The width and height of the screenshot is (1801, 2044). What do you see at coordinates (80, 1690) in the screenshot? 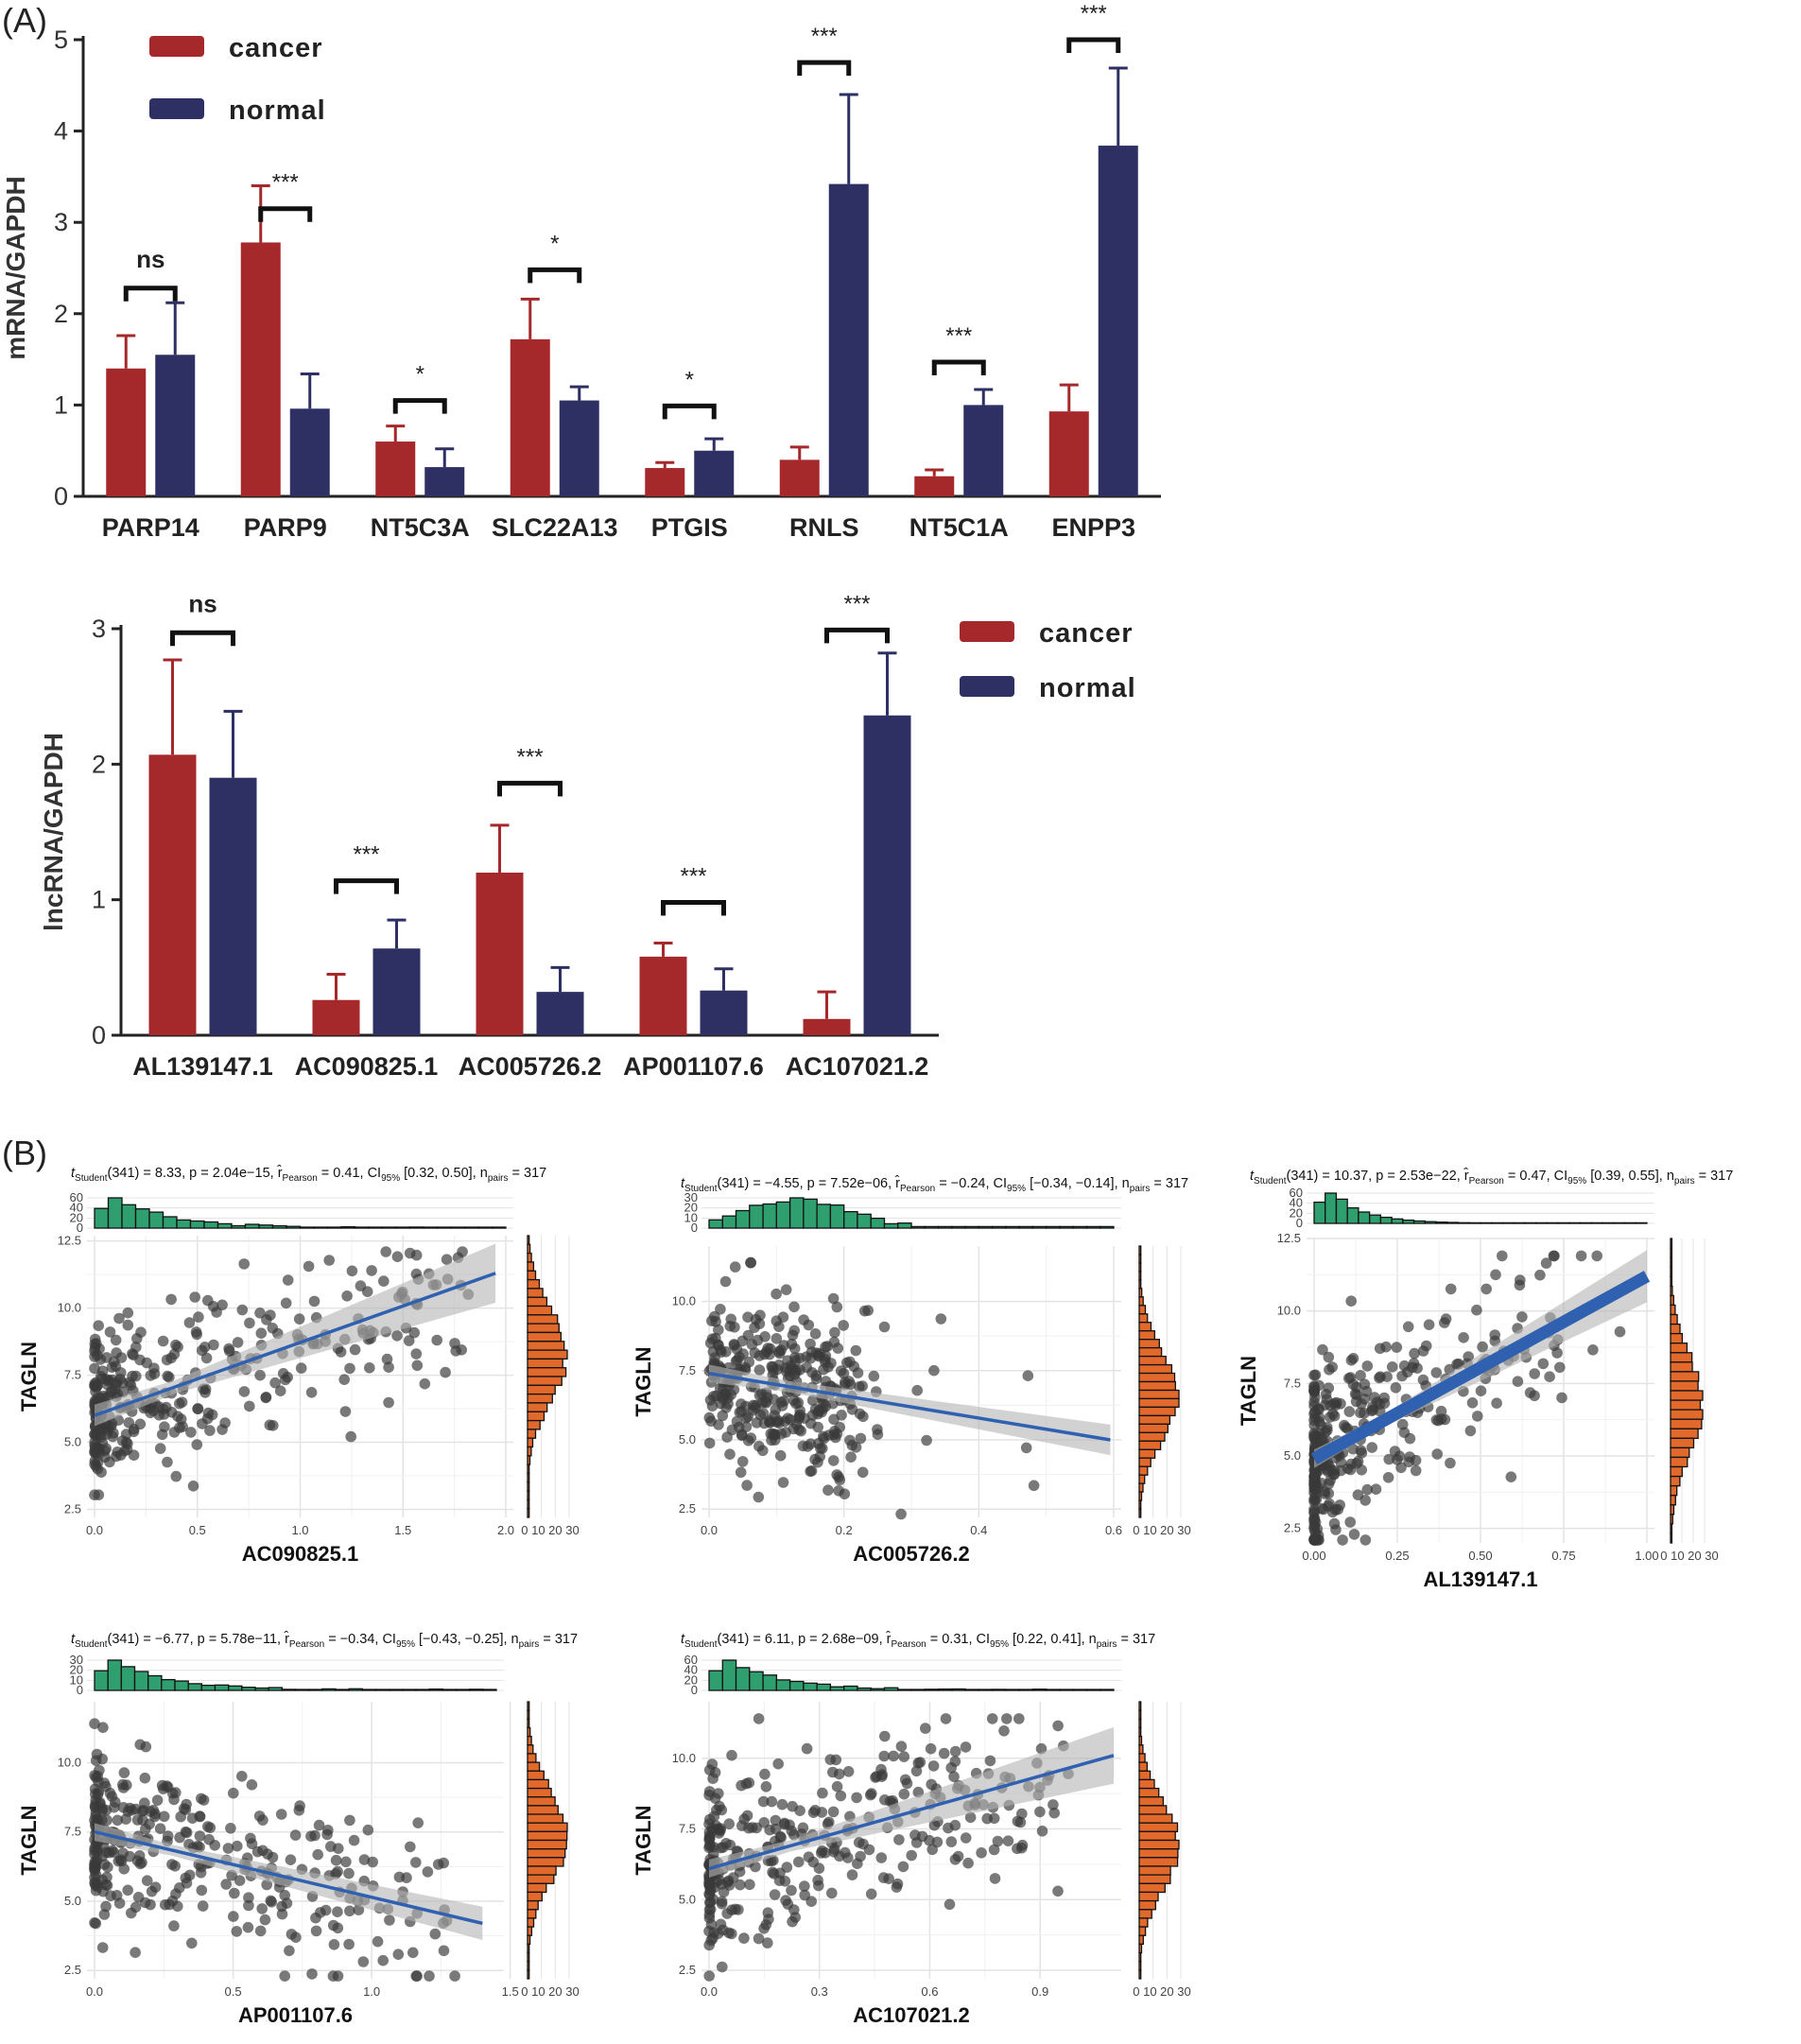
I see `top-hist-tick: 0` at bounding box center [80, 1690].